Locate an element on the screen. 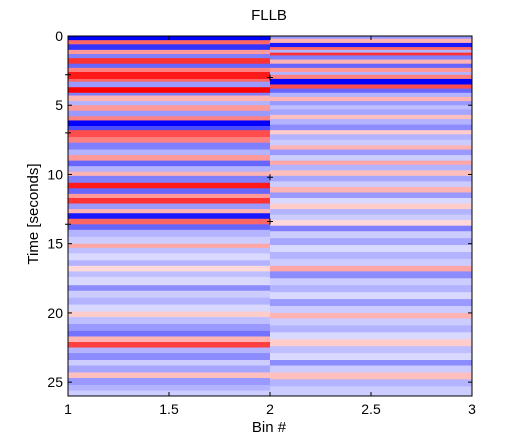  x-tick-label: 3 is located at coordinates (472, 409).